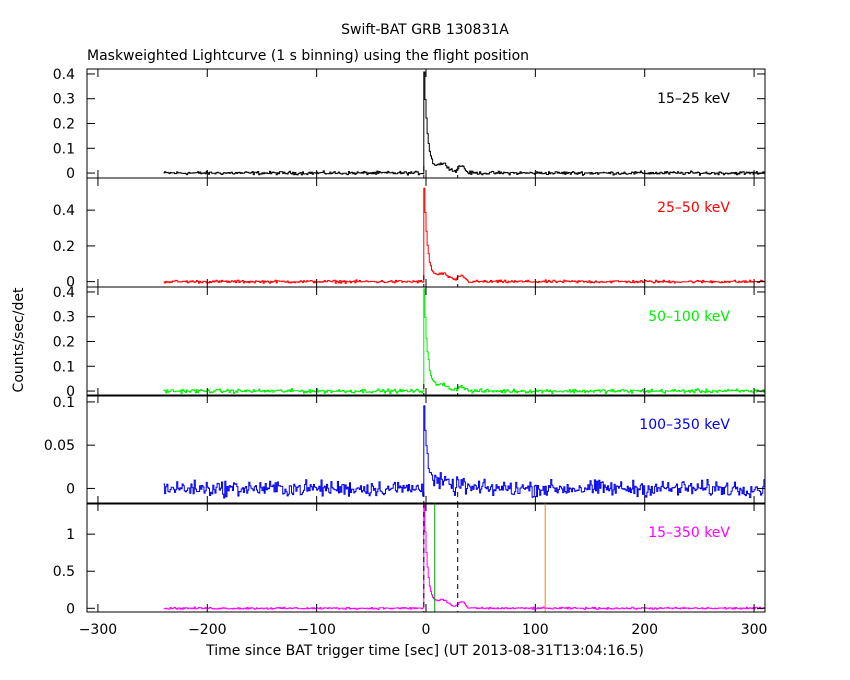  I want to click on x-tick-label: 300, so click(754, 630).